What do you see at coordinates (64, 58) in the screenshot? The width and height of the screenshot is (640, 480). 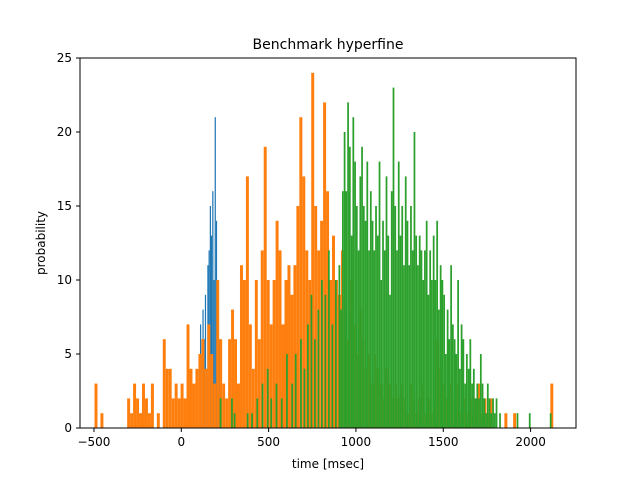 I see `y-tick-label: 25` at bounding box center [64, 58].